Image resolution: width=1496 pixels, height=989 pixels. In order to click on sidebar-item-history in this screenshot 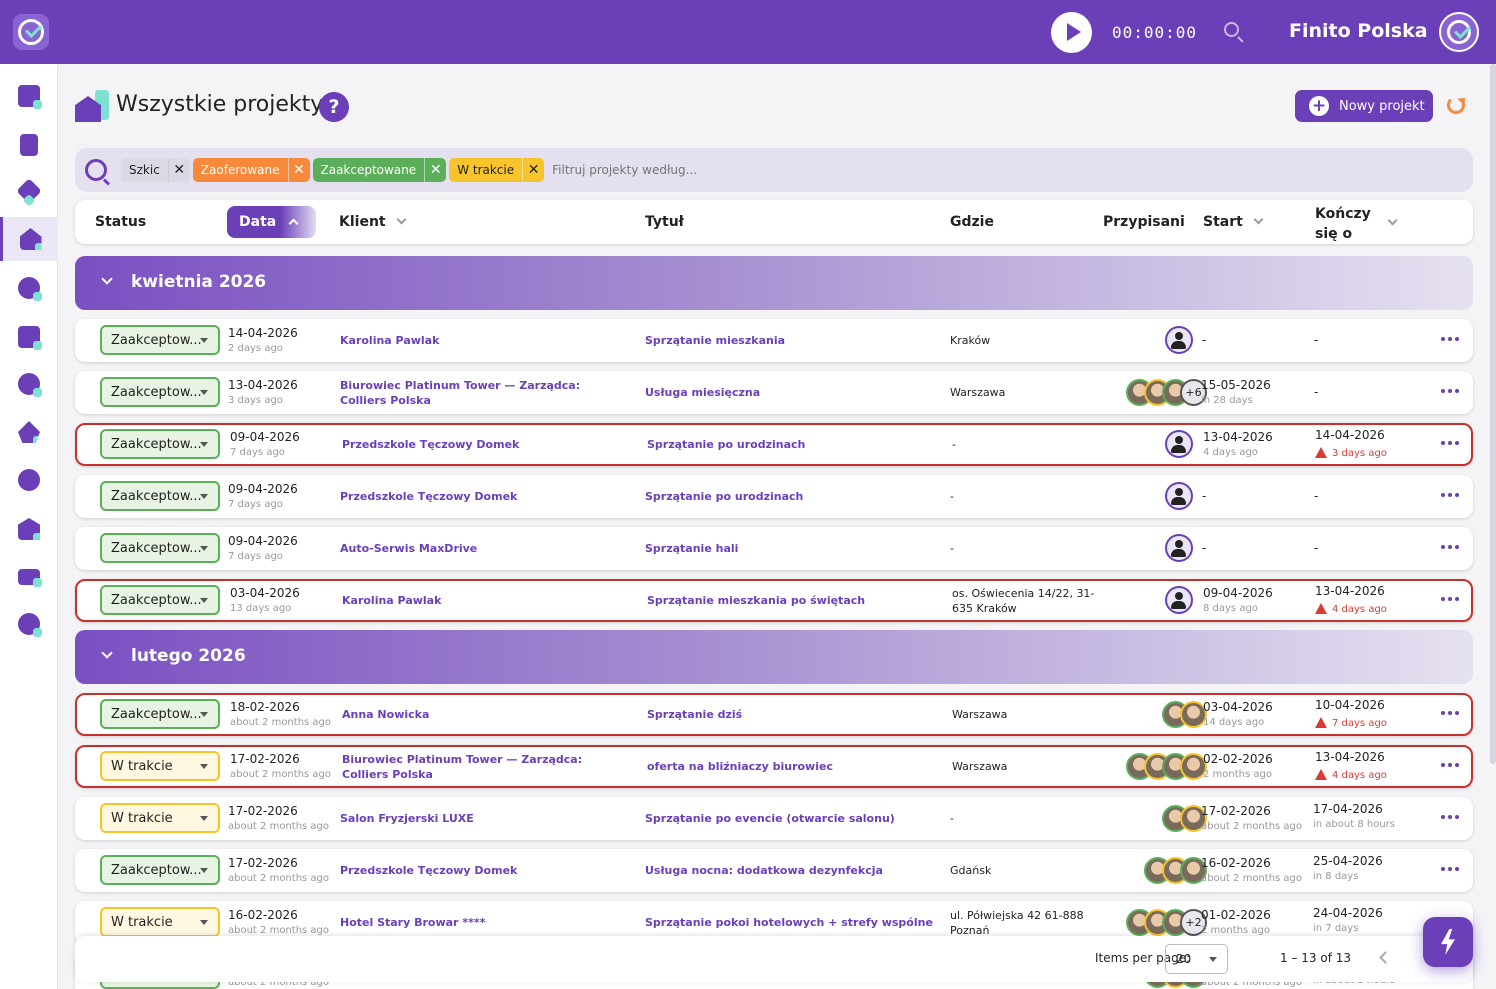, I will do `click(29, 624)`.